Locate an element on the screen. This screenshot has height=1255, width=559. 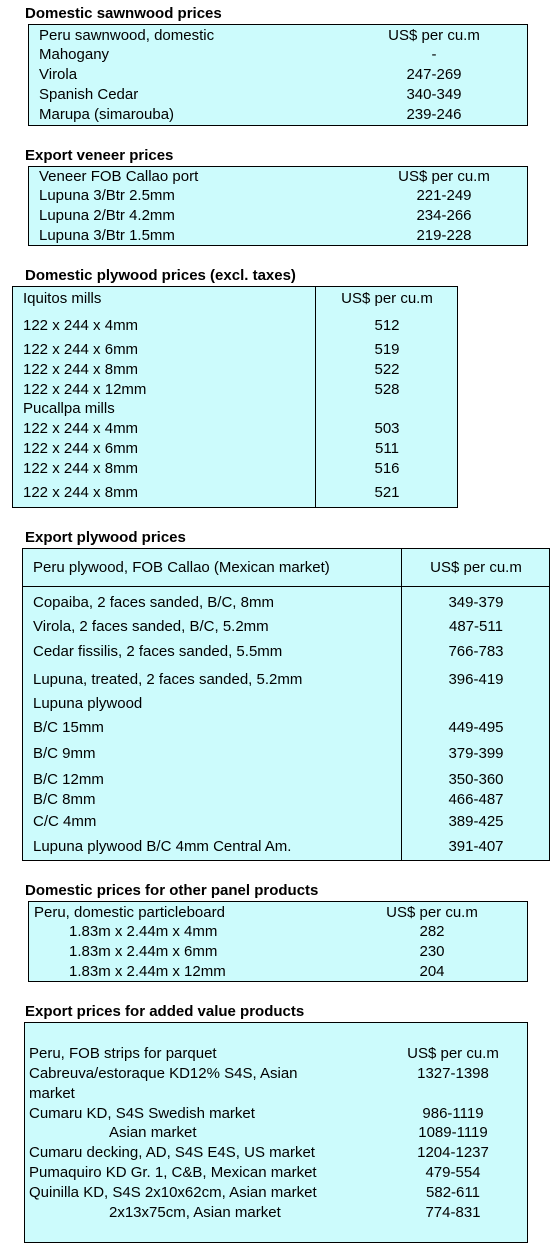
row-value: 219-228 is located at coordinates (444, 235).